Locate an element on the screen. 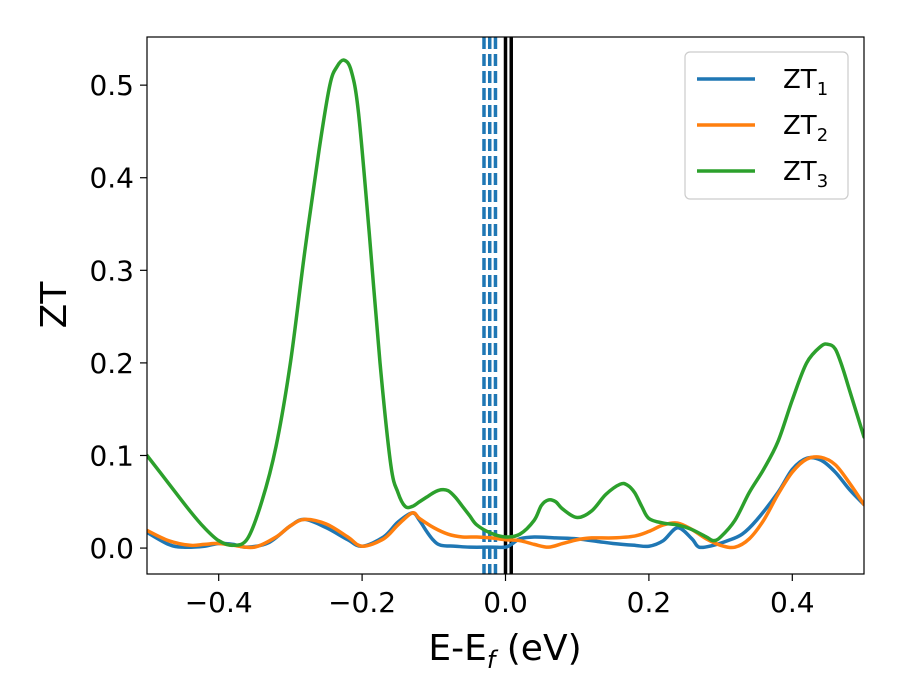 Image resolution: width=900 pixels, height=700 pixels. y-tick-label: 0.2 is located at coordinates (111, 363).